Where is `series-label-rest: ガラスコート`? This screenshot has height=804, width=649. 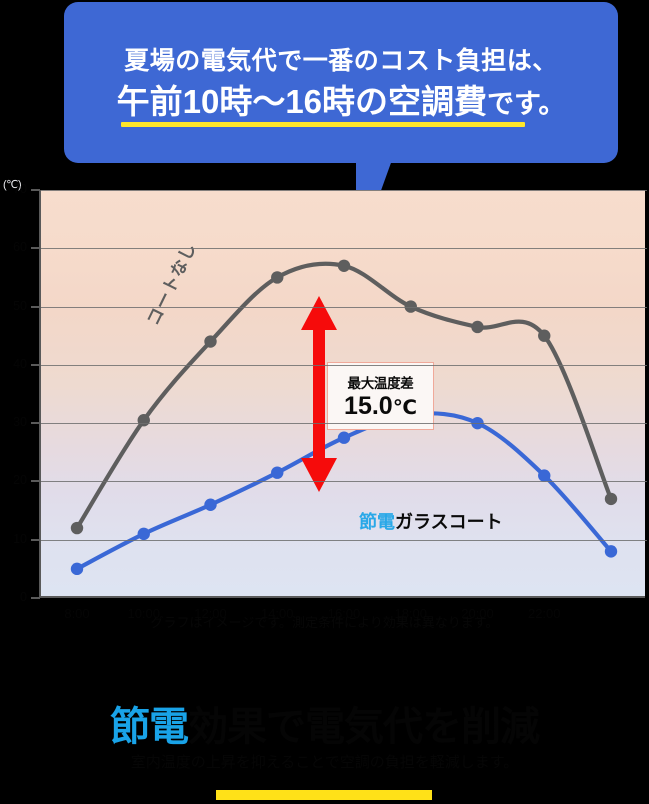
series-label-rest: ガラスコート is located at coordinates (449, 522).